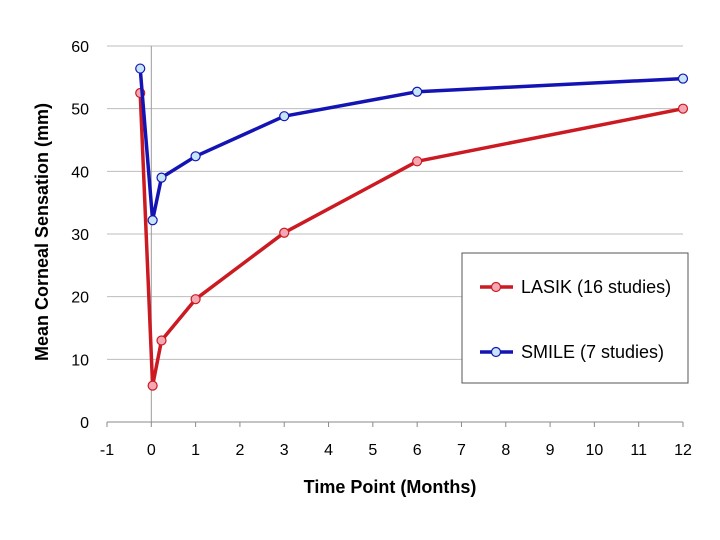  Describe the element at coordinates (107, 450) in the screenshot. I see `x-tick-label: -1` at that location.